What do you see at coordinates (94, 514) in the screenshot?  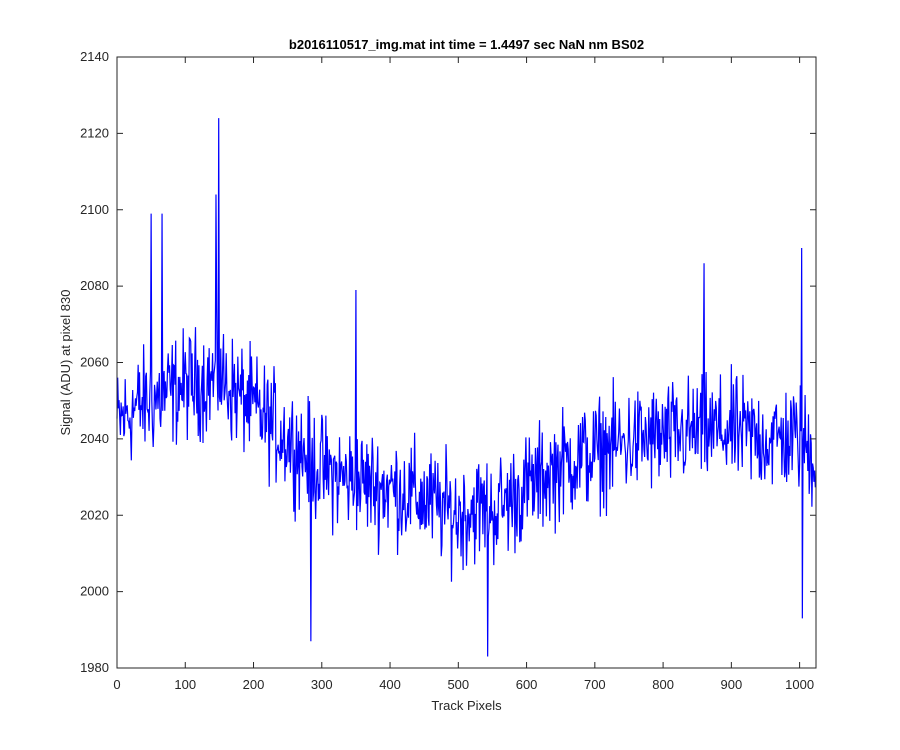 I see `y-tick-label: 2020` at bounding box center [94, 514].